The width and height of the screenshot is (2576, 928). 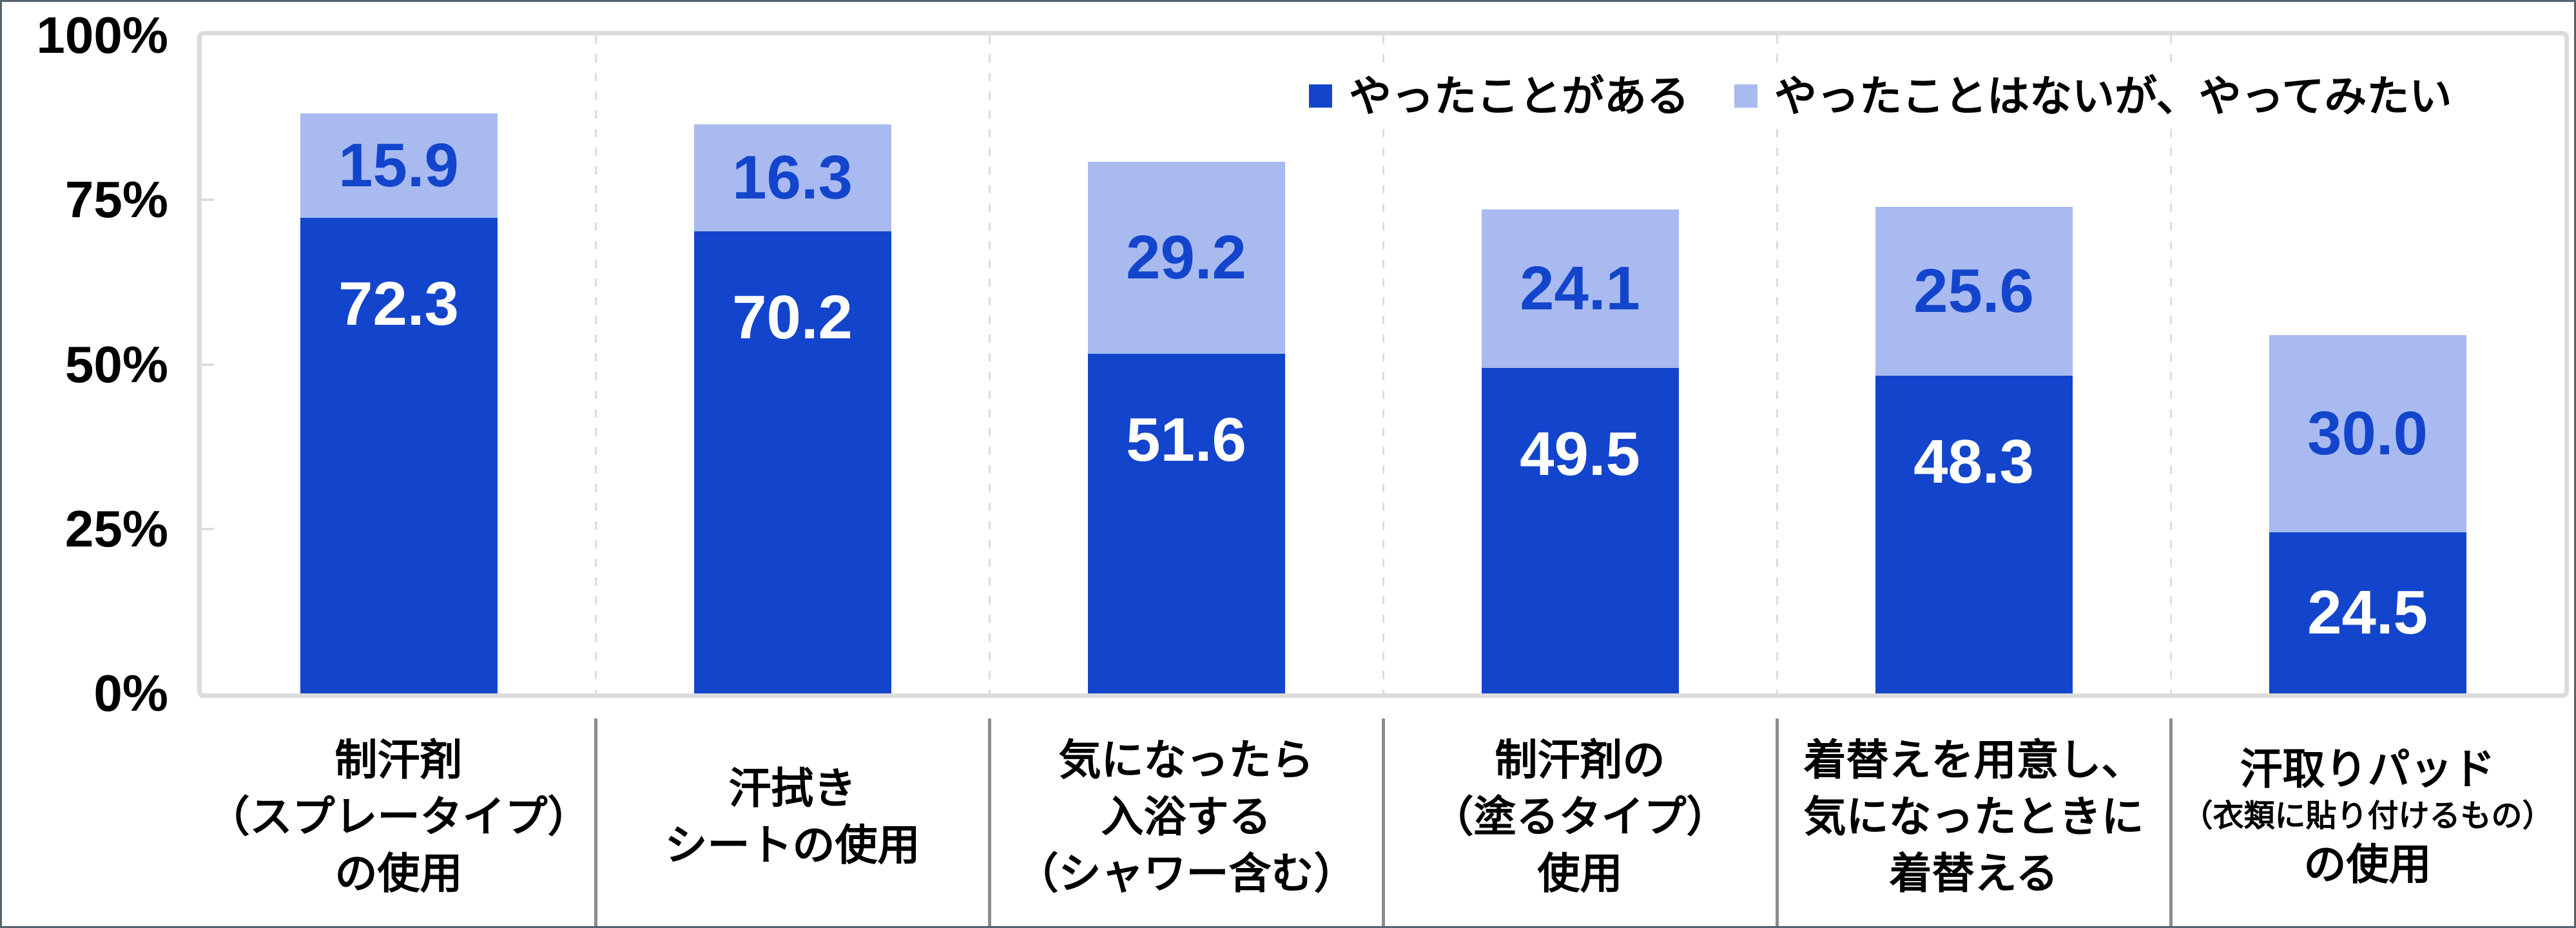 I want to click on category-label-line: （塗るタイプ）, so click(x=1580, y=816).